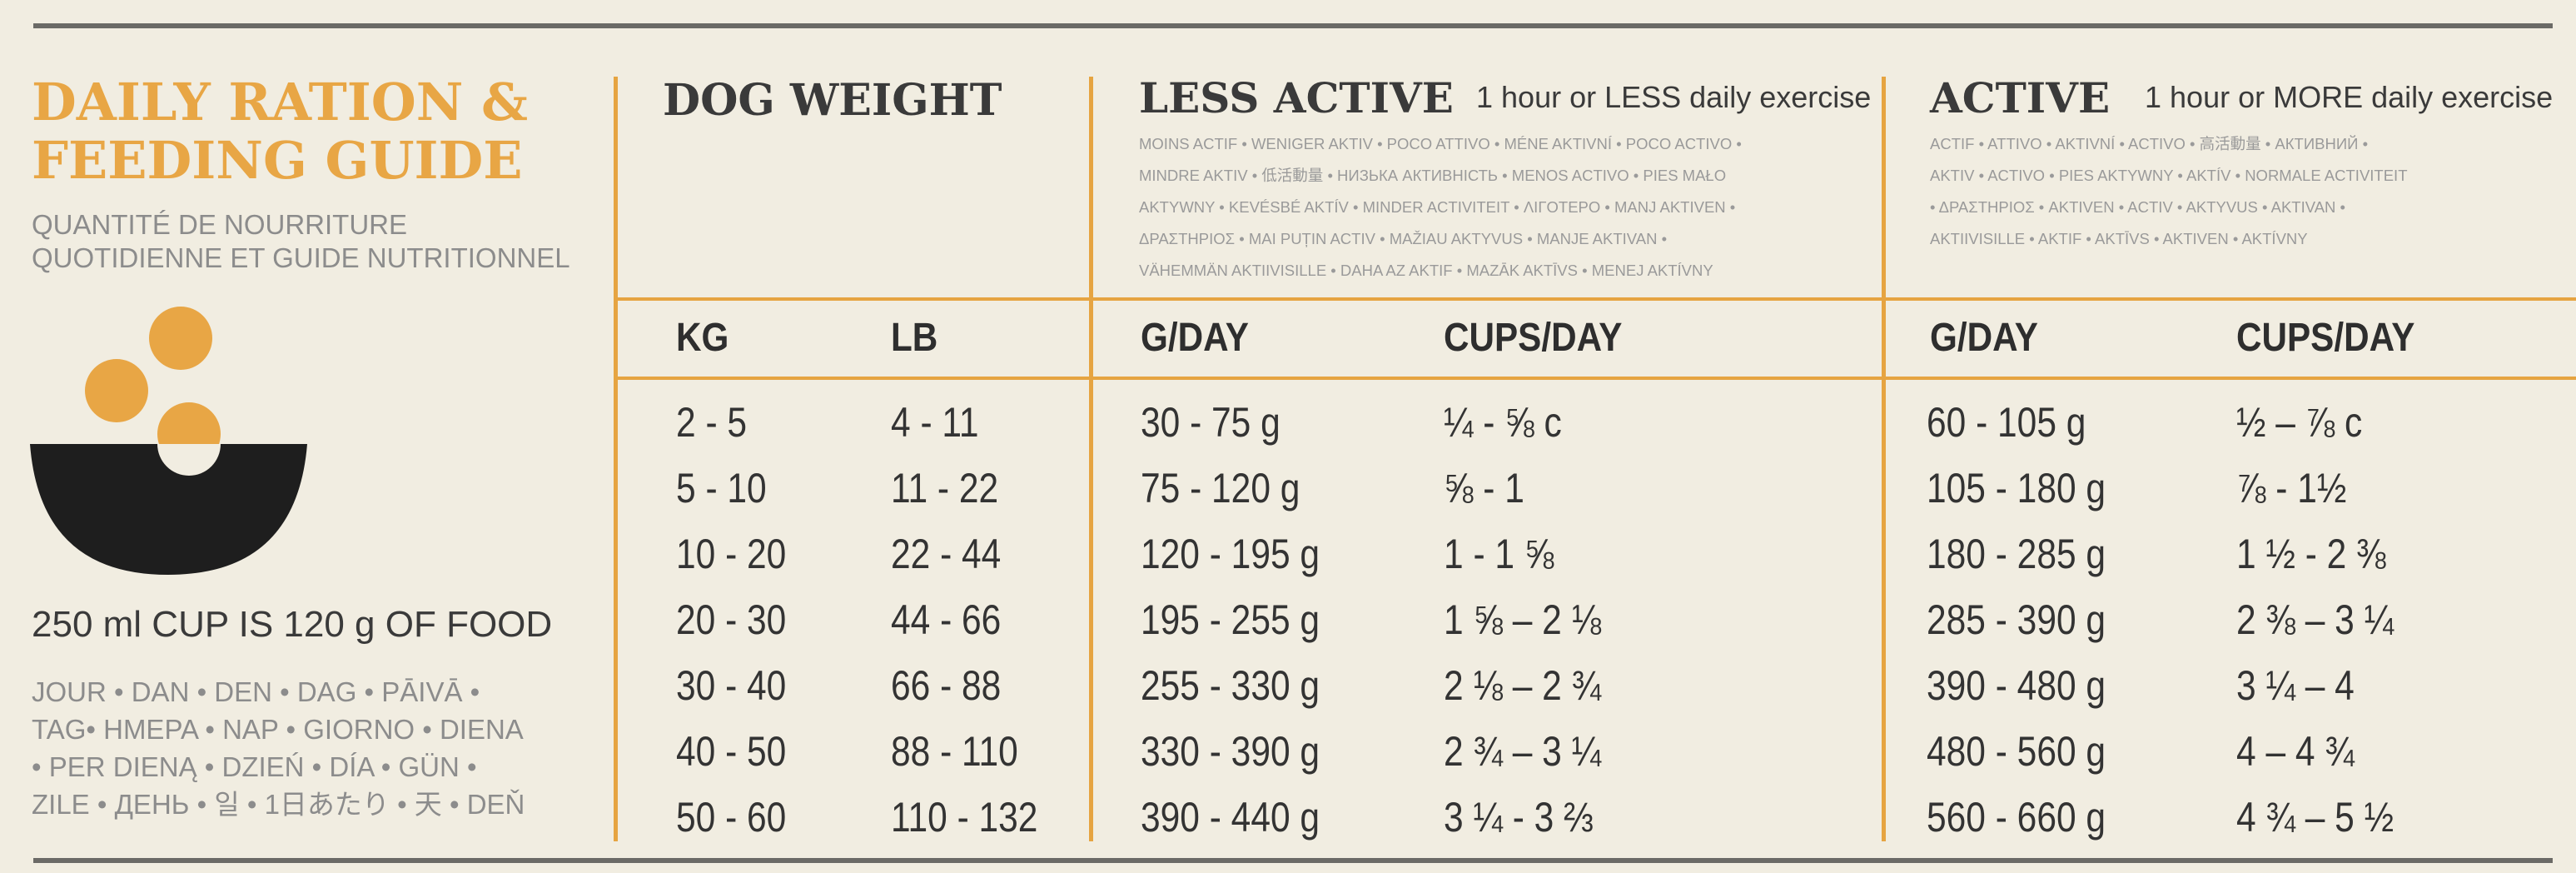 The image size is (2576, 873). I want to click on cell-lb: 11 - 22, so click(945, 488).